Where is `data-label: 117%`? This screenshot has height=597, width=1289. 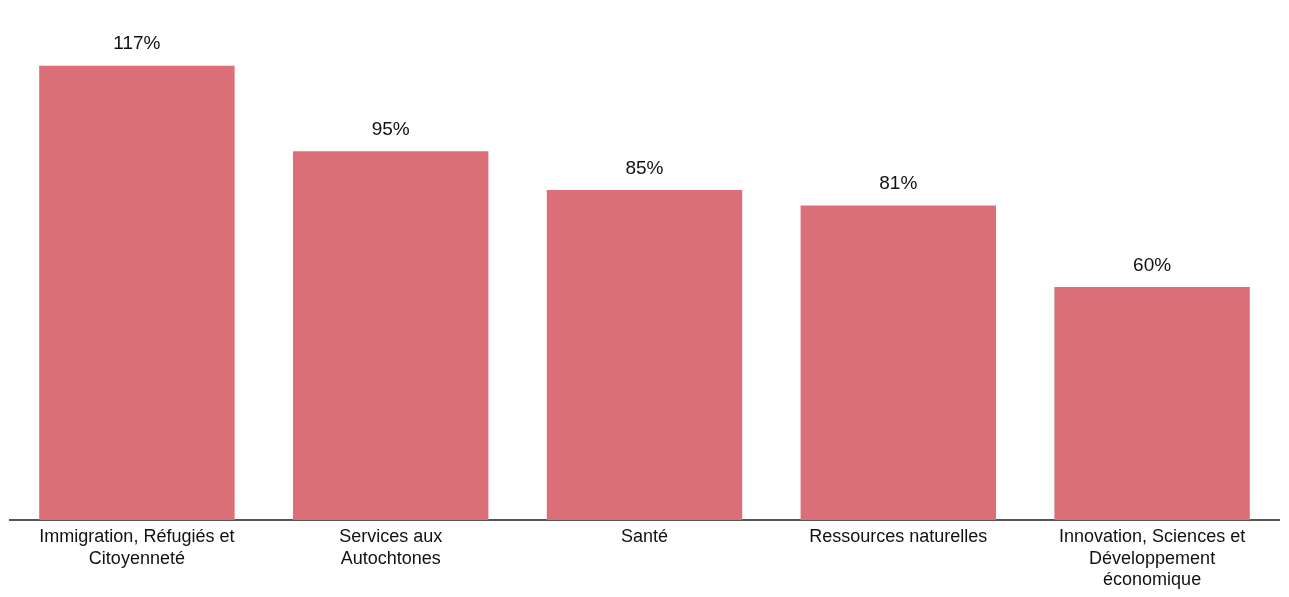
data-label: 117% is located at coordinates (137, 43).